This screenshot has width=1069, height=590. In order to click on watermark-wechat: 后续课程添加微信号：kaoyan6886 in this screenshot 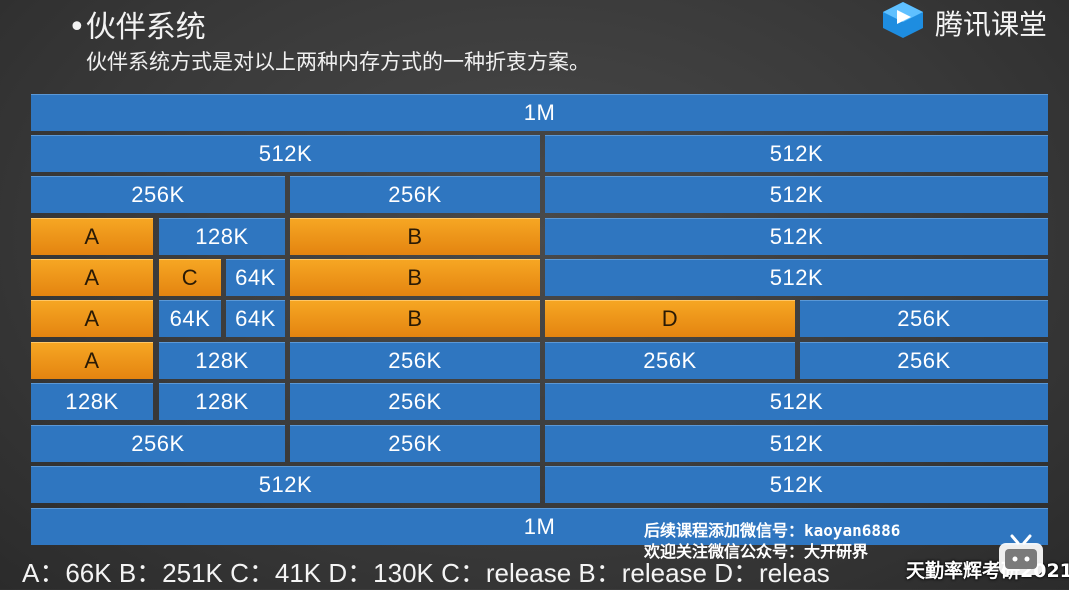, I will do `click(772, 530)`.